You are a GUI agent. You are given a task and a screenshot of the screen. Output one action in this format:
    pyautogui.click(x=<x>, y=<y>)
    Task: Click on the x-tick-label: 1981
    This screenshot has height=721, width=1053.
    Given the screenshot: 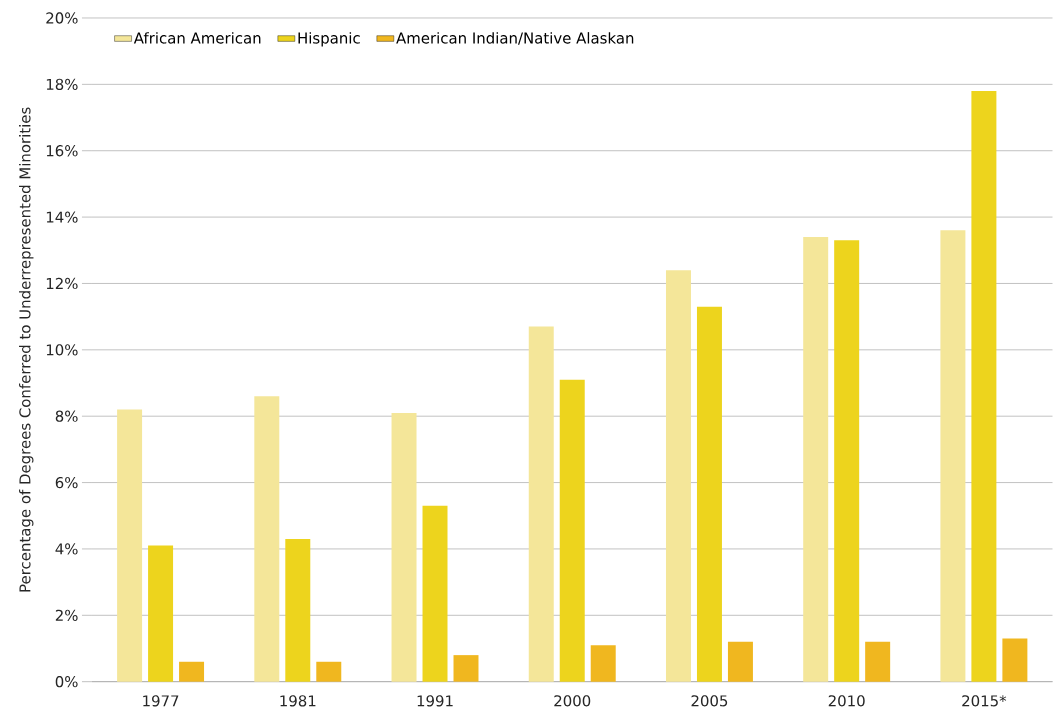 What is the action you would take?
    pyautogui.click(x=298, y=701)
    